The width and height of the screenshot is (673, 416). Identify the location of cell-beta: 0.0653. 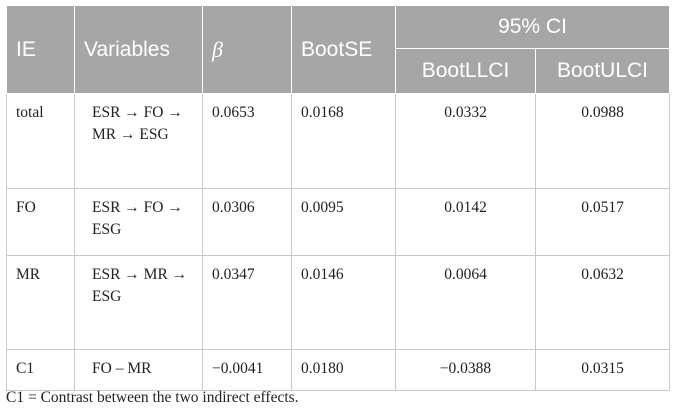
(247, 141).